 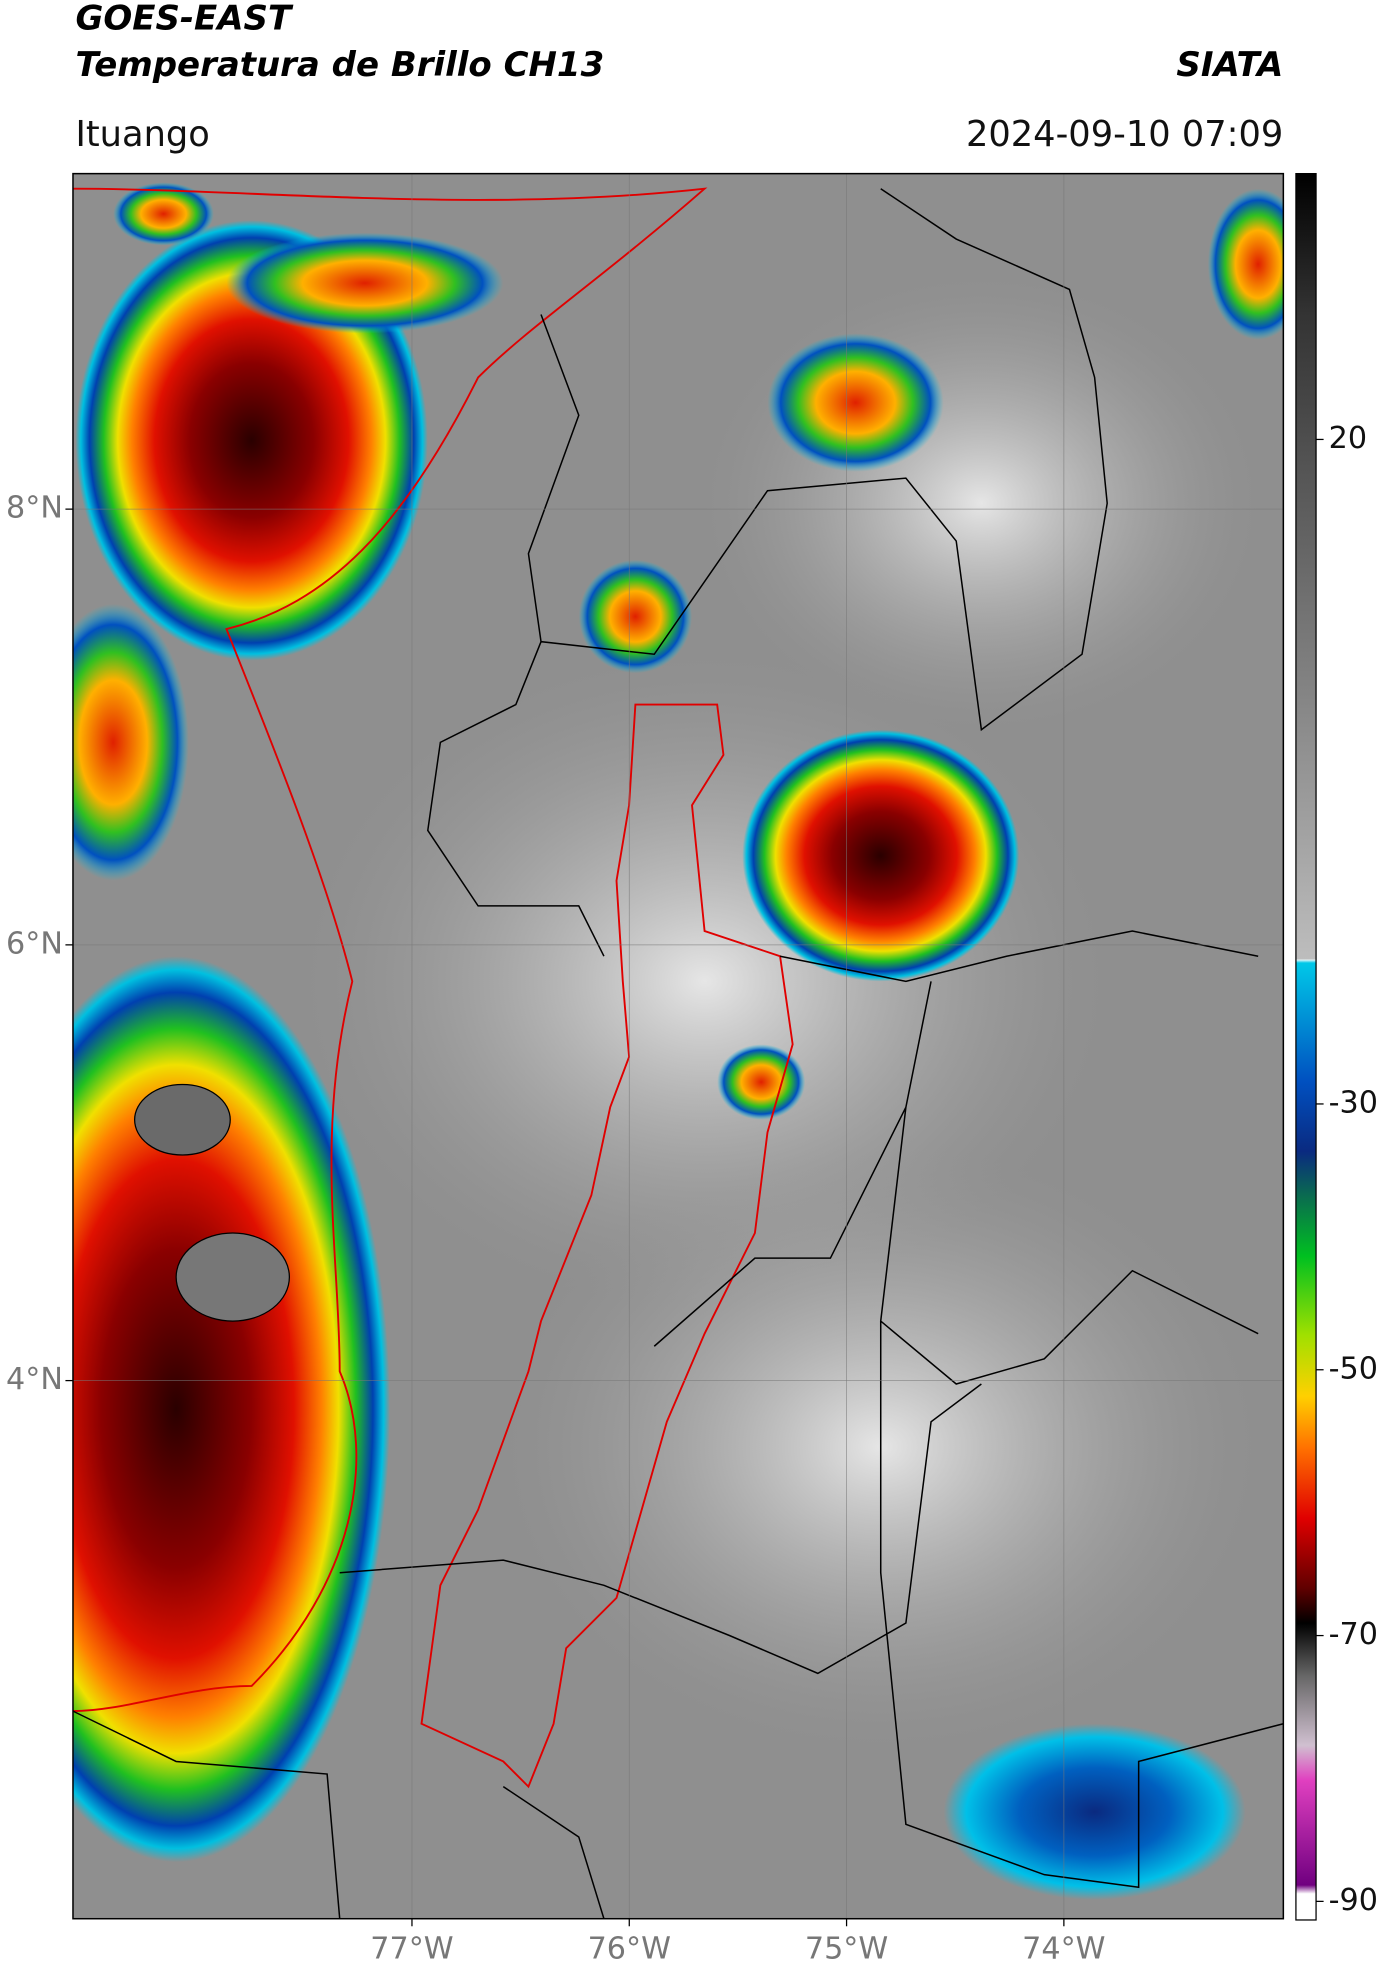 I want to click on y-tick-label: 8°N, so click(x=34, y=508).